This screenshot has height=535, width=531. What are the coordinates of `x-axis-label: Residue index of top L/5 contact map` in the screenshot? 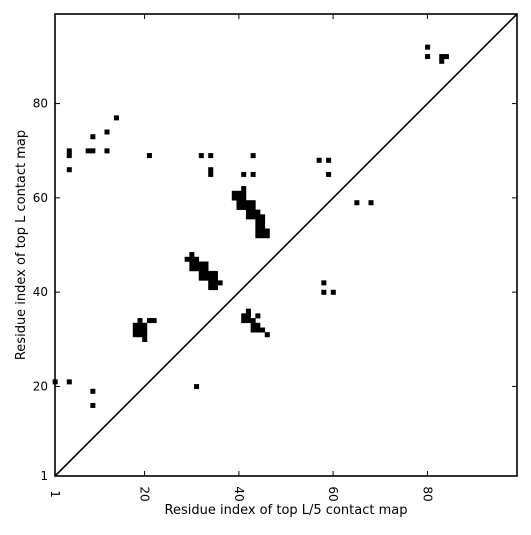 It's located at (286, 510).